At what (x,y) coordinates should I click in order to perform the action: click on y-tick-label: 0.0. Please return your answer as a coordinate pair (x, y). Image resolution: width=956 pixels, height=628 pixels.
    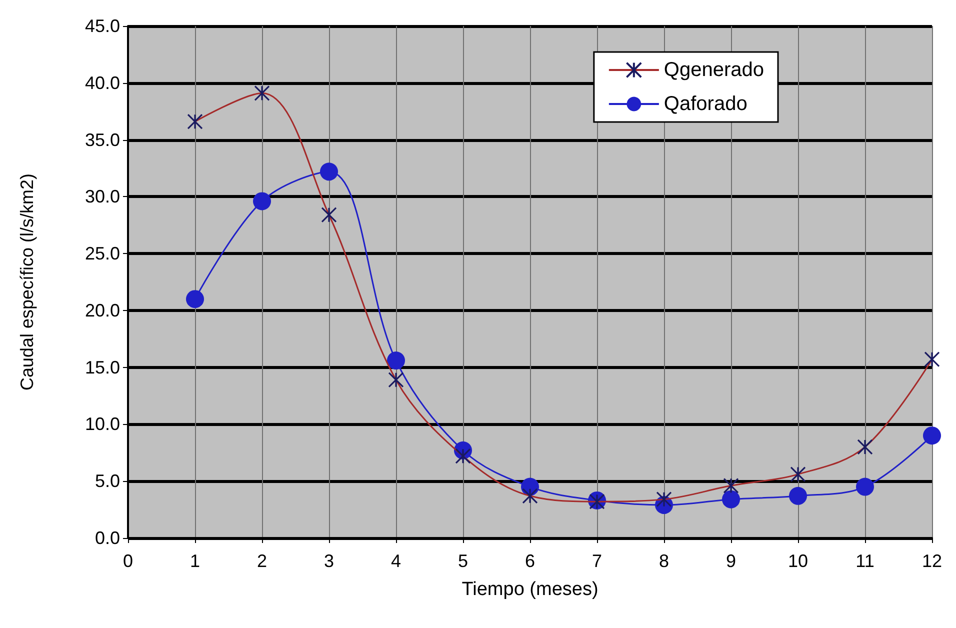
    Looking at the image, I should click on (107, 538).